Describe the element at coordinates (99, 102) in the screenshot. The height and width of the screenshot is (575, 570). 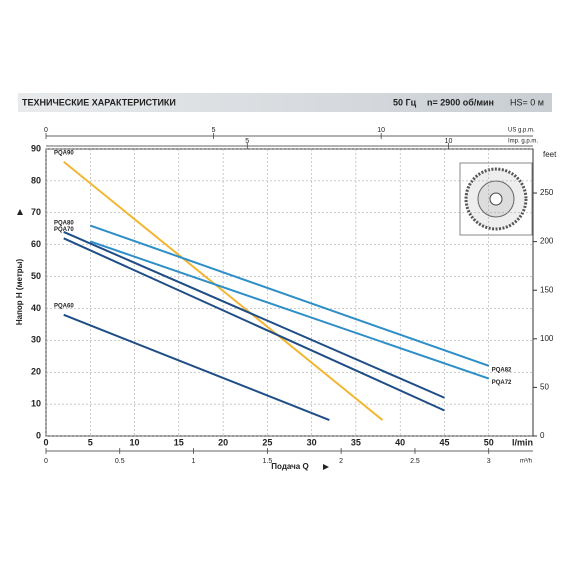
I see `header-title: ТЕХНИЧЕСКИЕ ХАРАКТЕРИСТИКИ` at that location.